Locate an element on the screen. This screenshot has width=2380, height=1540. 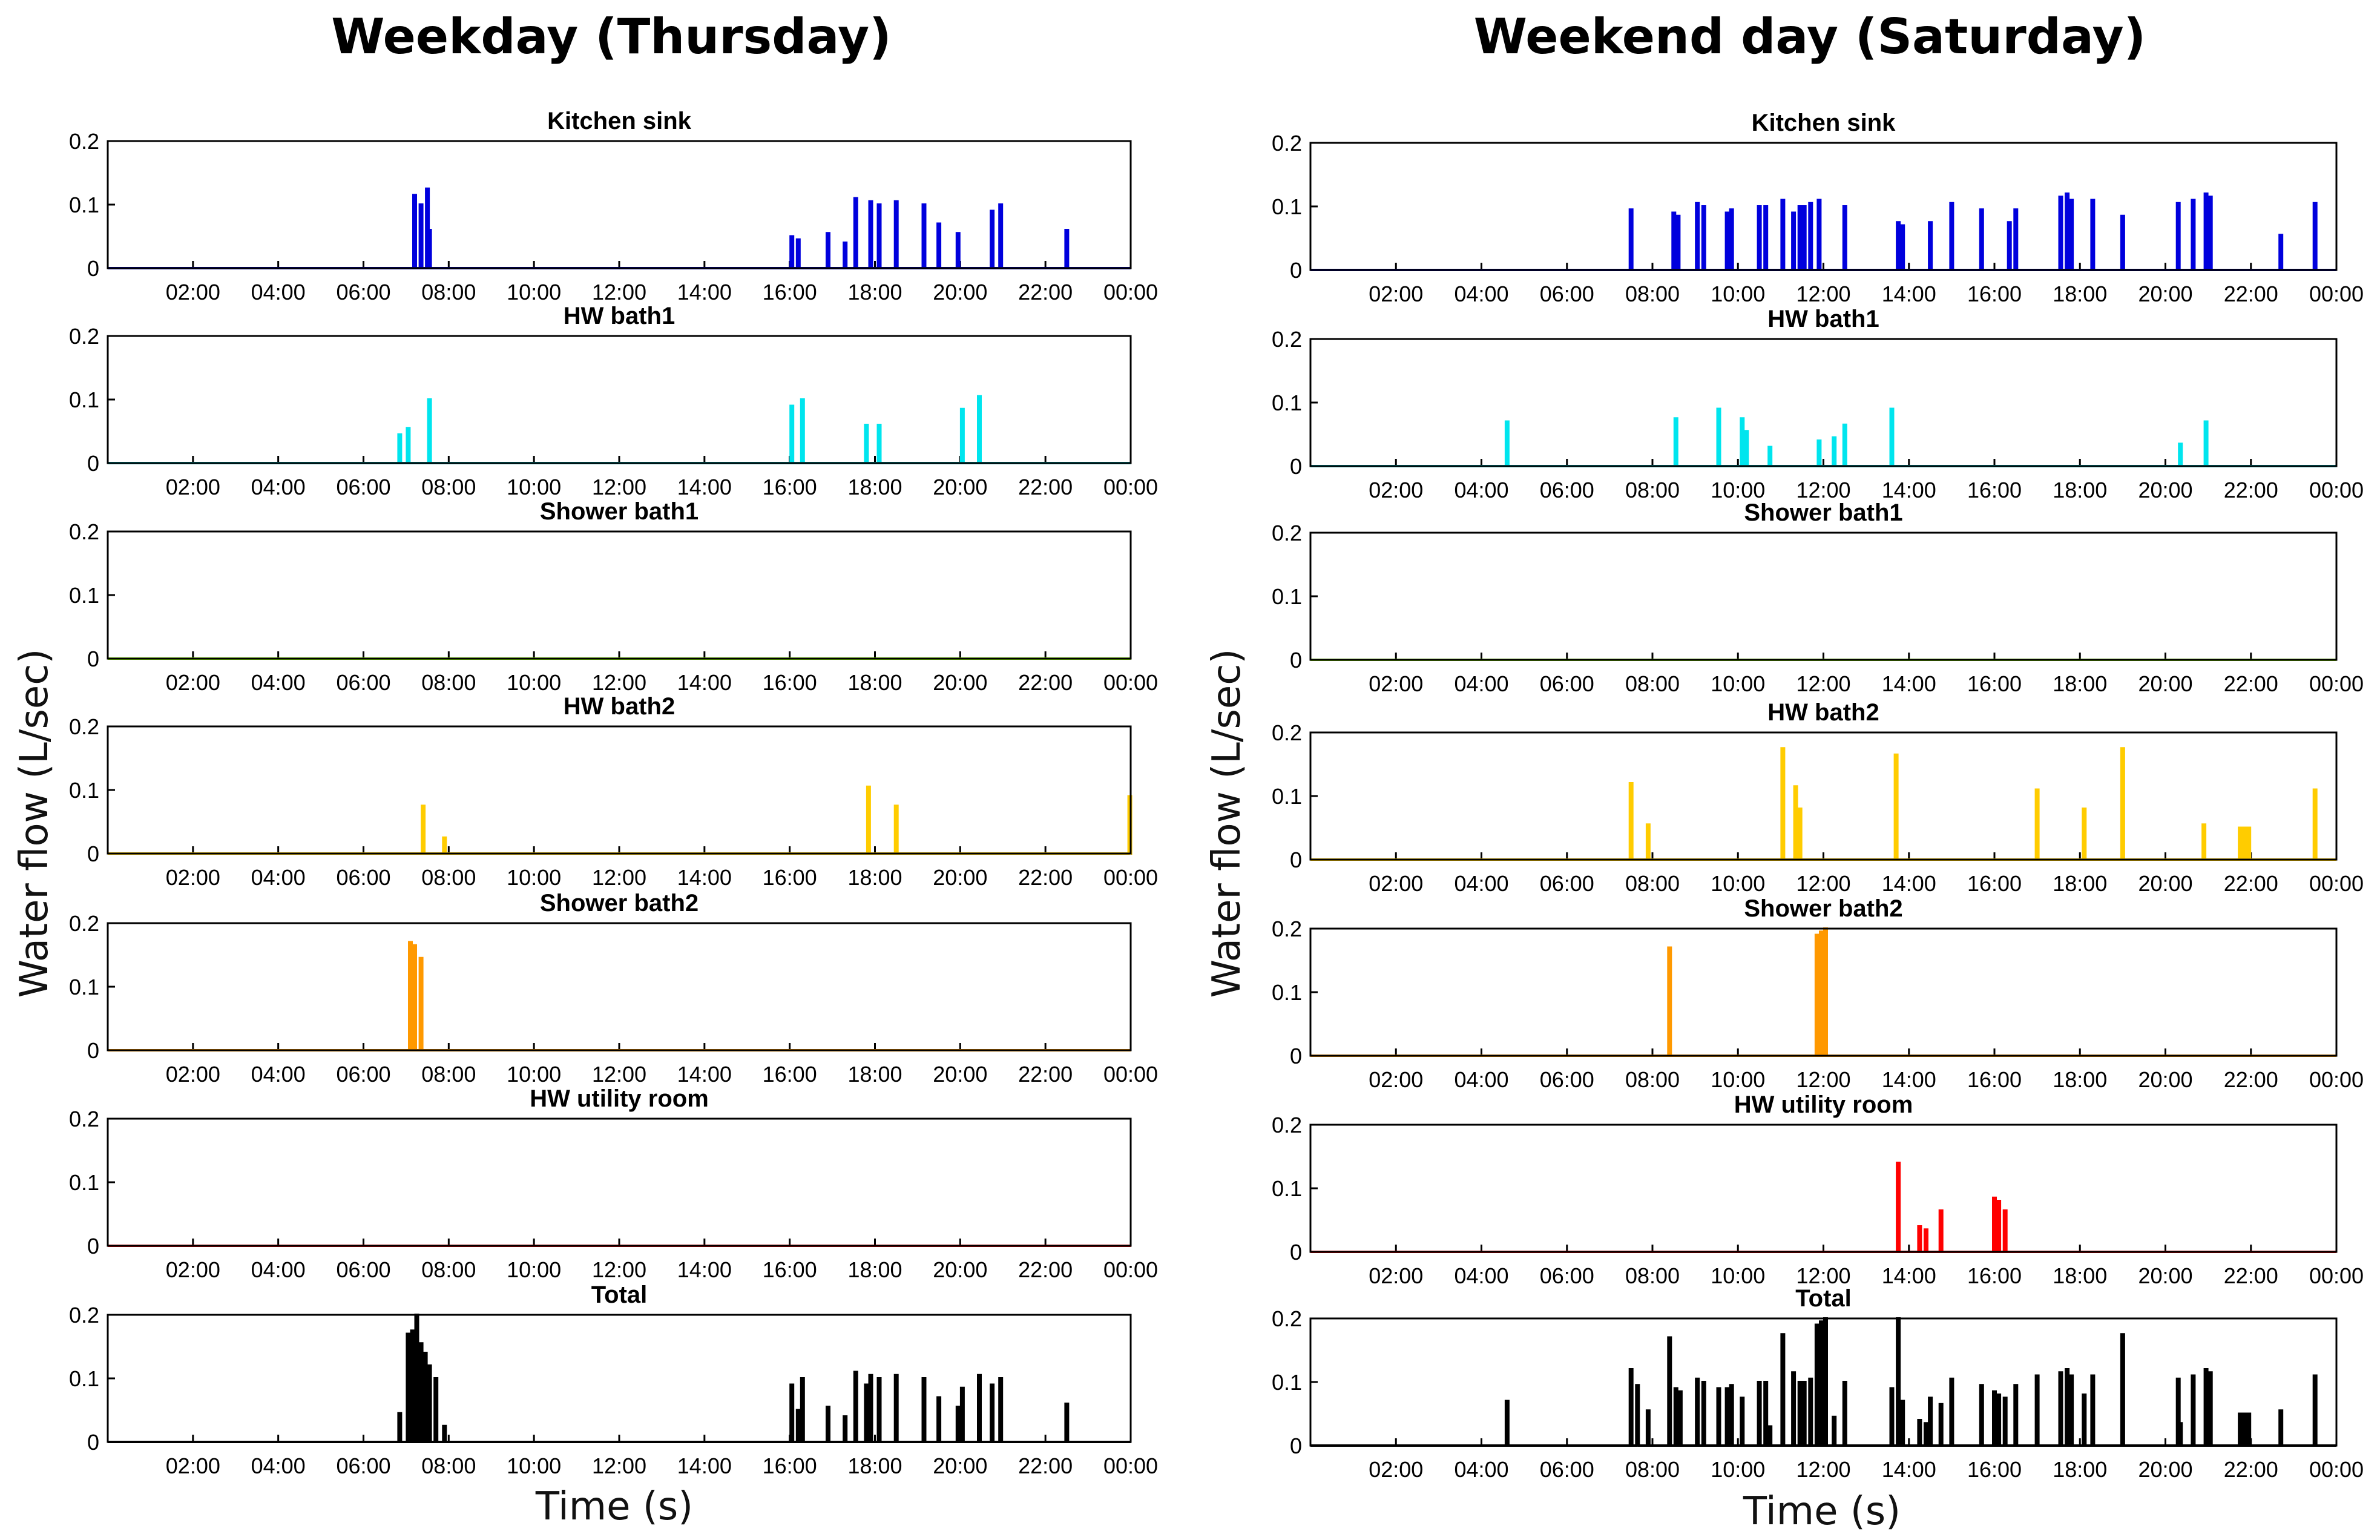
weekend-hw-bath2-xtick-label: 20:00 is located at coordinates (2165, 884).